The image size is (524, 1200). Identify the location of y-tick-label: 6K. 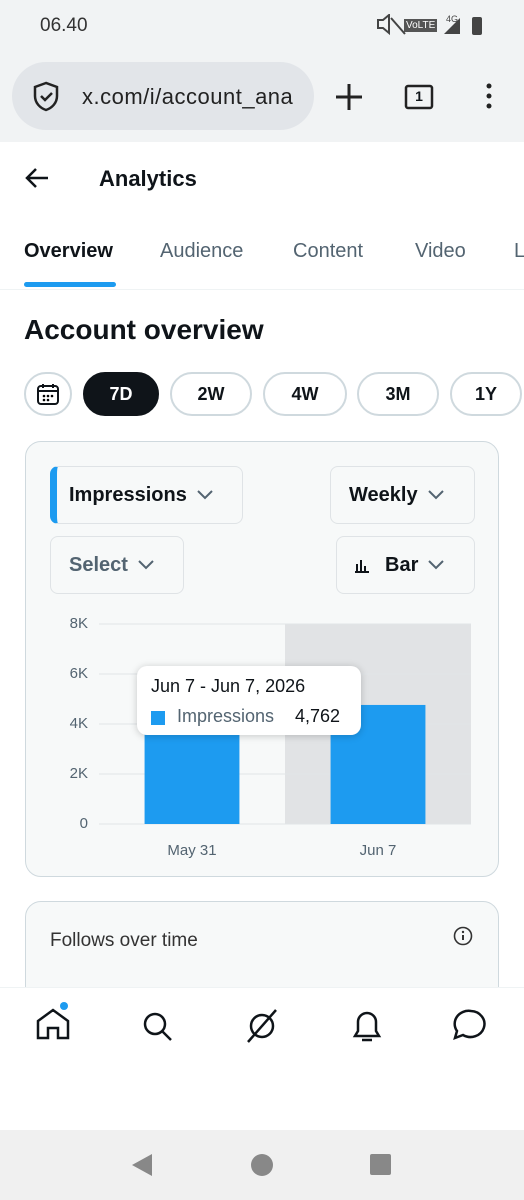
(79, 673).